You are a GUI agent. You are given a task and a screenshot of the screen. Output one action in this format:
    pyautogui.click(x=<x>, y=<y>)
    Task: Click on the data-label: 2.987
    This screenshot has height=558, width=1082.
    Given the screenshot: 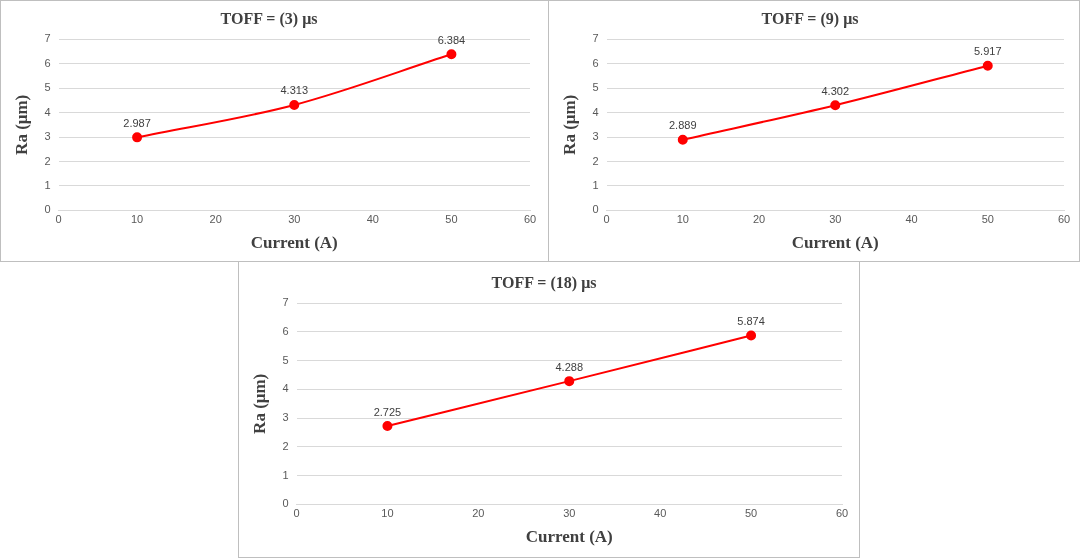 What is the action you would take?
    pyautogui.click(x=137, y=122)
    